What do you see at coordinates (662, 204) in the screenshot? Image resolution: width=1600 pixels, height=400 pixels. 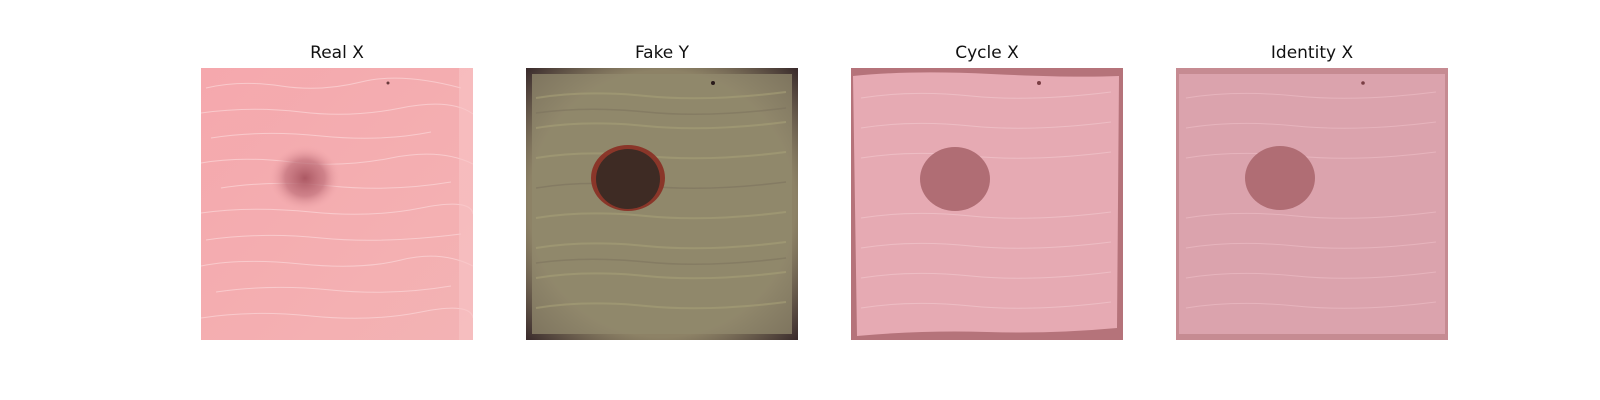 I see `fake-y-image` at bounding box center [662, 204].